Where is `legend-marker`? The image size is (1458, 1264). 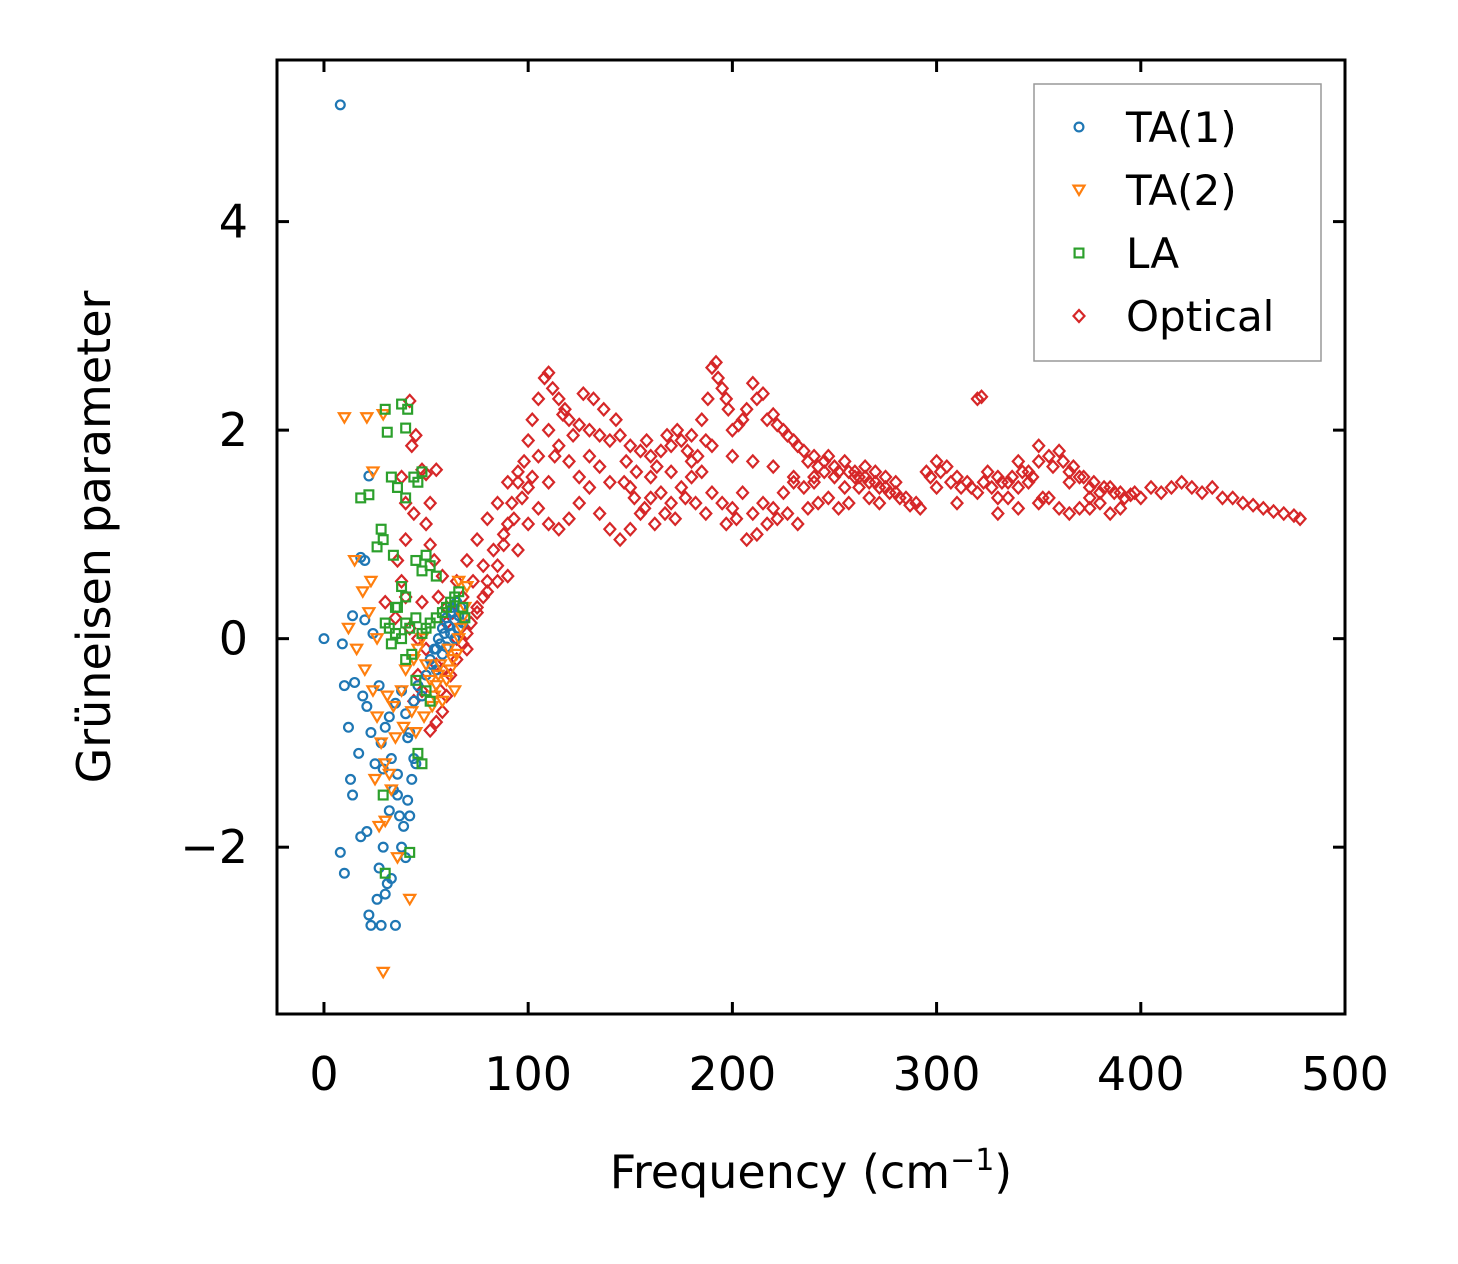
legend-marker is located at coordinates (1079, 127).